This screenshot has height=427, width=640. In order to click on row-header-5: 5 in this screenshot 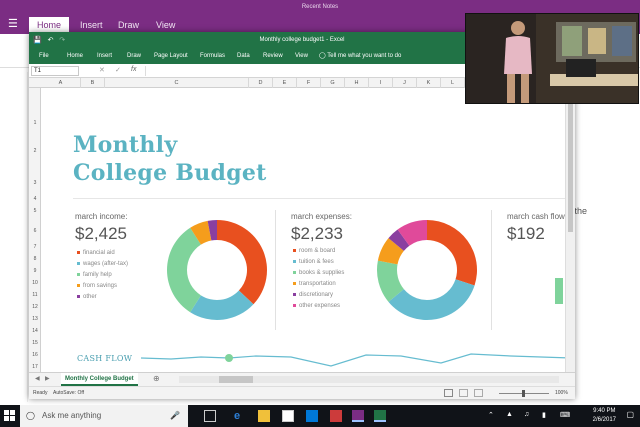, I will do `click(35, 211)`.